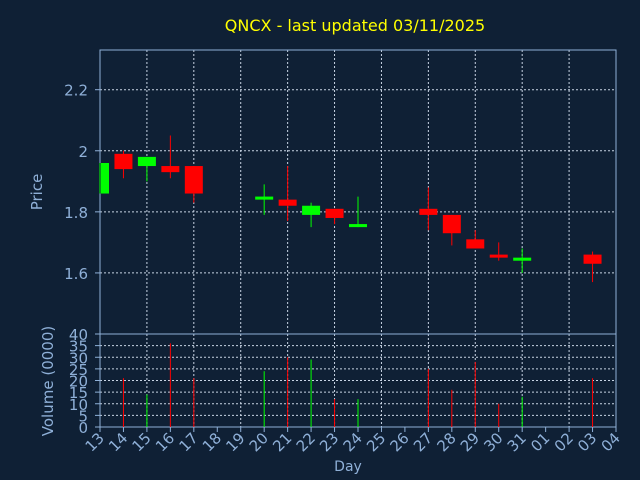 This screenshot has width=640, height=480. What do you see at coordinates (348, 467) in the screenshot?
I see `x-axis-label: Day` at bounding box center [348, 467].